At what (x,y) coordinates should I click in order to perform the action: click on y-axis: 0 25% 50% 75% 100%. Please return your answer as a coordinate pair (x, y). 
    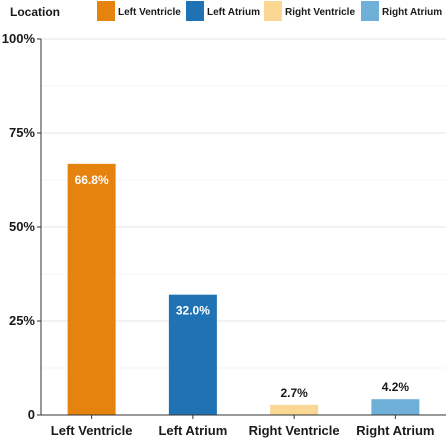
    Looking at the image, I should click on (22, 226).